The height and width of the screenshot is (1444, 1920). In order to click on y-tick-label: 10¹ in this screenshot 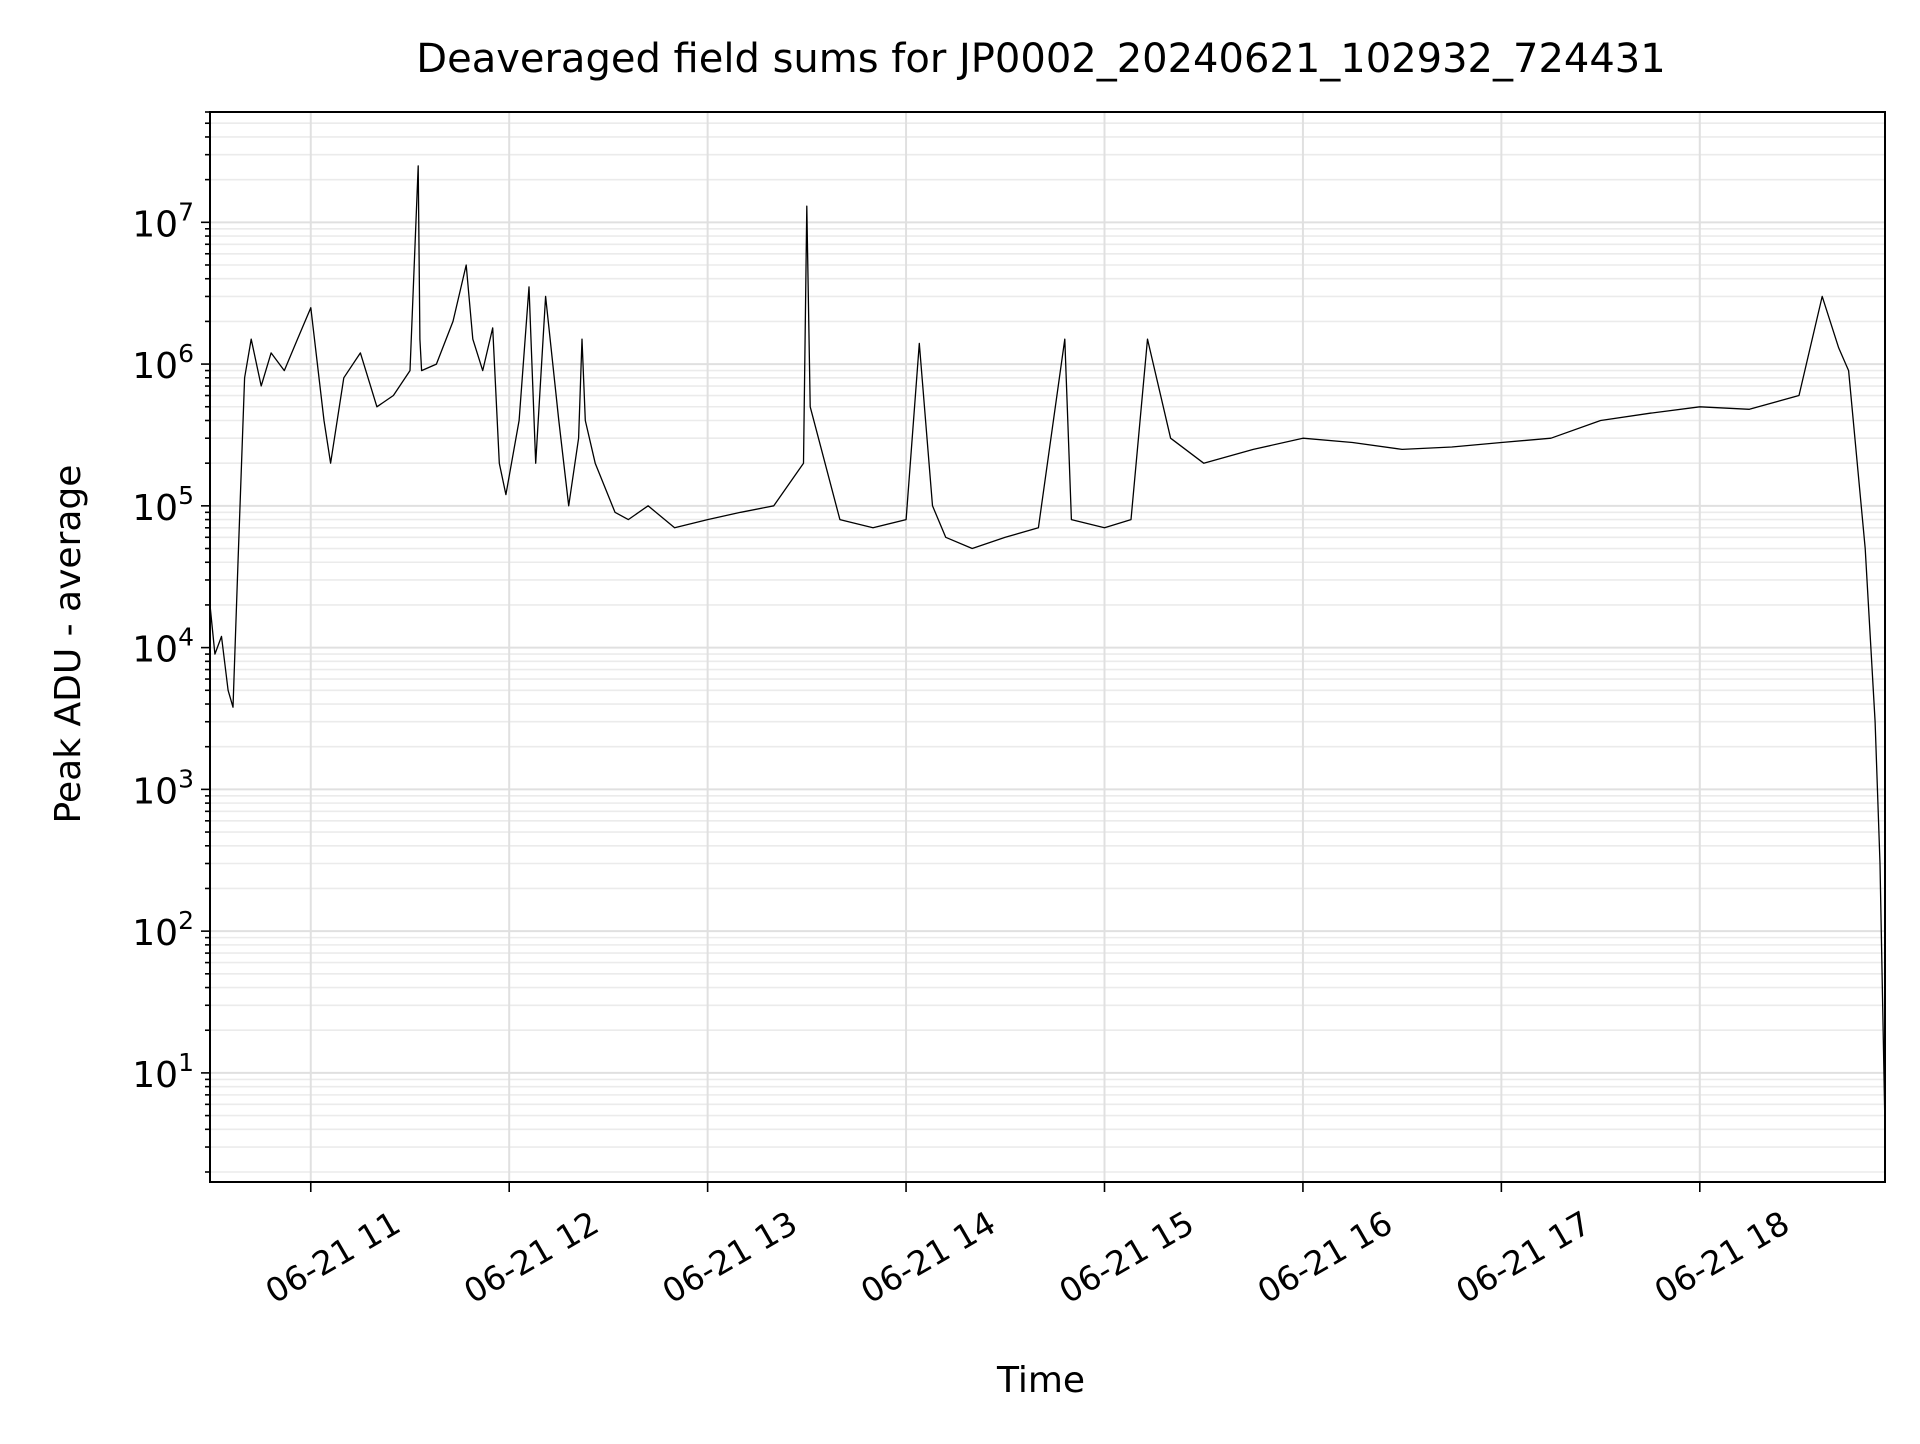, I will do `click(163, 1072)`.